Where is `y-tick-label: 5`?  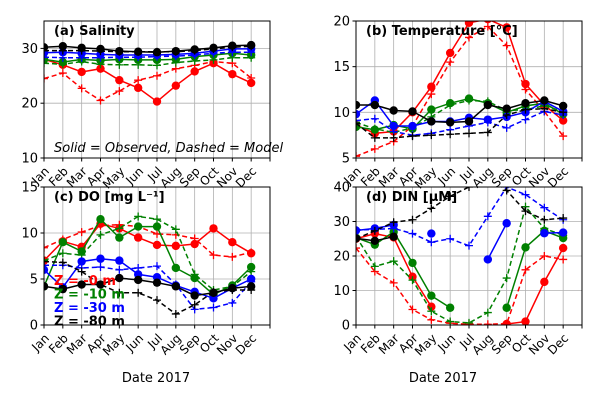
y-tick-label: 5 is located at coordinates (34, 280).